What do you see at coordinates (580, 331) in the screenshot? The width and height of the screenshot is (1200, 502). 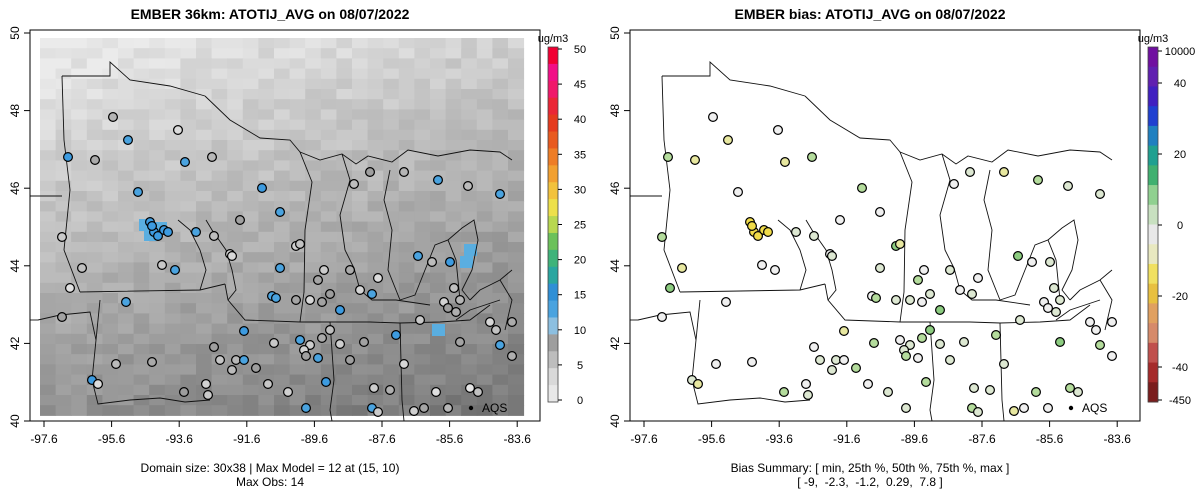 I see `colorbar-tick-label: 10` at bounding box center [580, 331].